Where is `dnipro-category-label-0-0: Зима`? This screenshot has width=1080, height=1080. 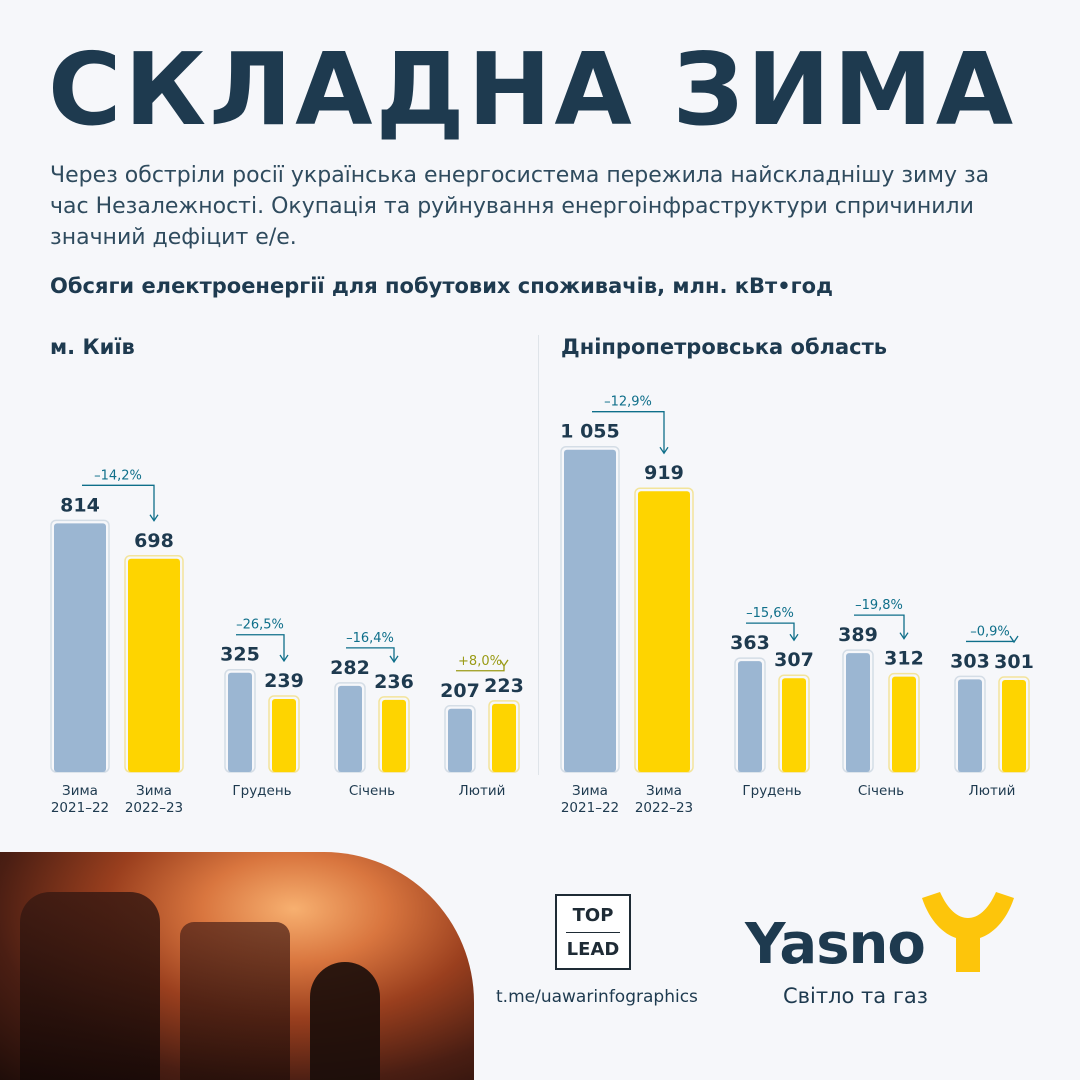
dnipro-category-label-0-0: Зима is located at coordinates (590, 791).